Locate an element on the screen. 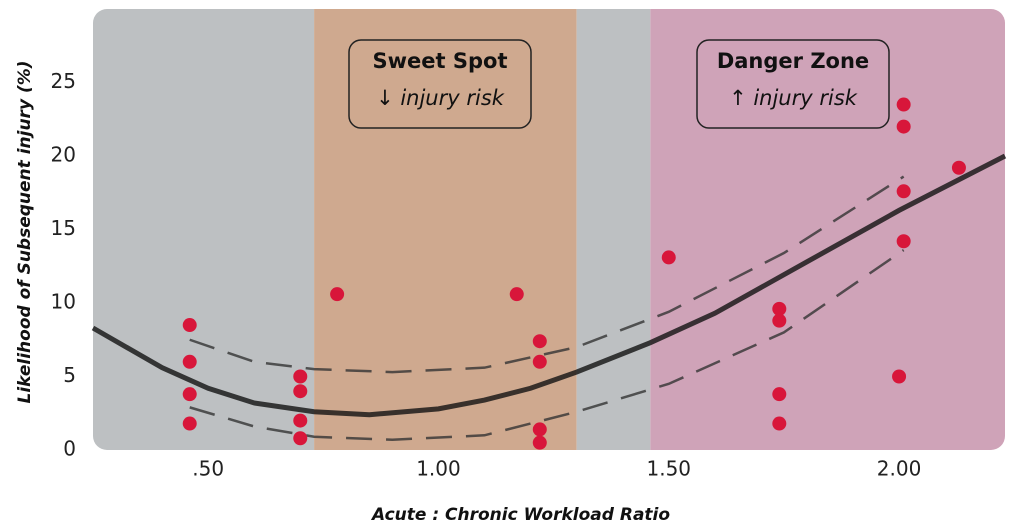  annotation-title: Danger Zone is located at coordinates (793, 61).